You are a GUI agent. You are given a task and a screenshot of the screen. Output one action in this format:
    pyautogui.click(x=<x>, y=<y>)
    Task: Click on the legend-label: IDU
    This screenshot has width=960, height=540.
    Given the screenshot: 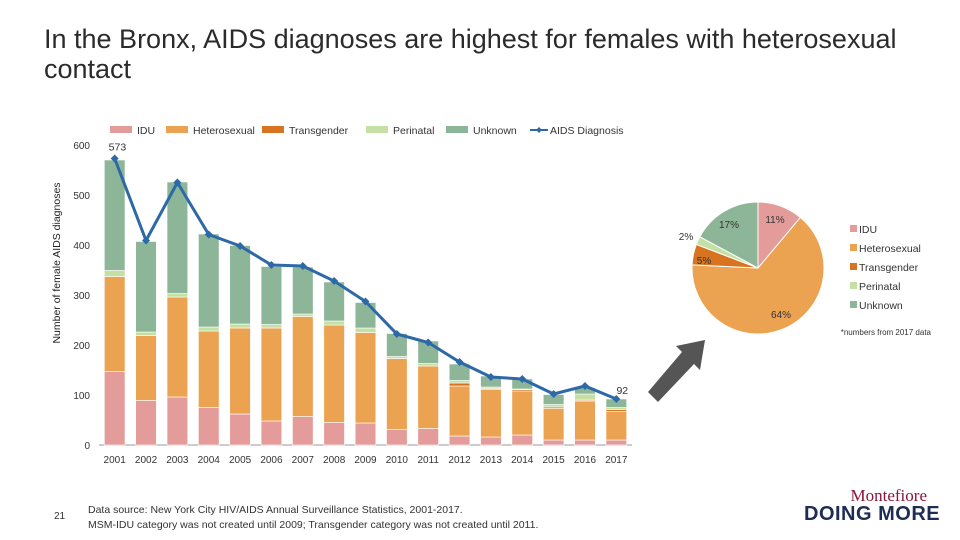 What is the action you would take?
    pyautogui.click(x=146, y=131)
    